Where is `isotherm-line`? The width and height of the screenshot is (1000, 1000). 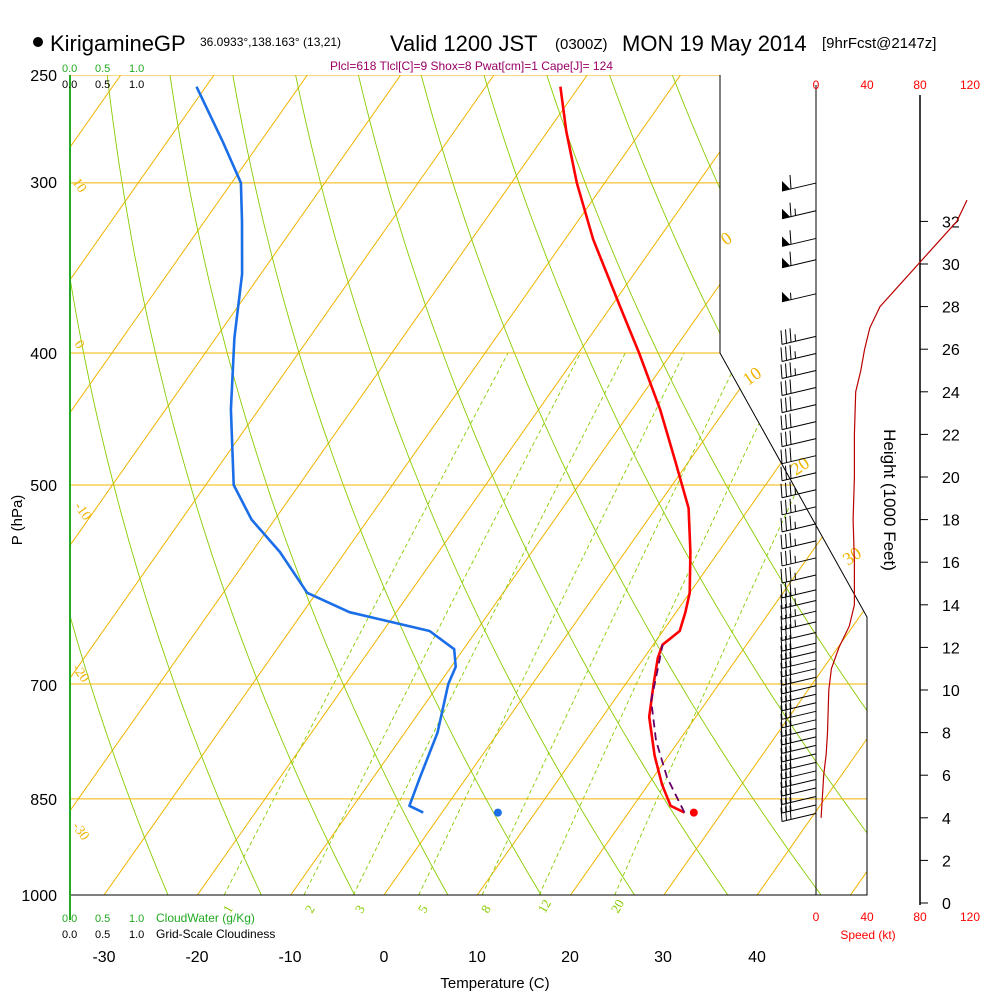 isotherm-line is located at coordinates (13, 485).